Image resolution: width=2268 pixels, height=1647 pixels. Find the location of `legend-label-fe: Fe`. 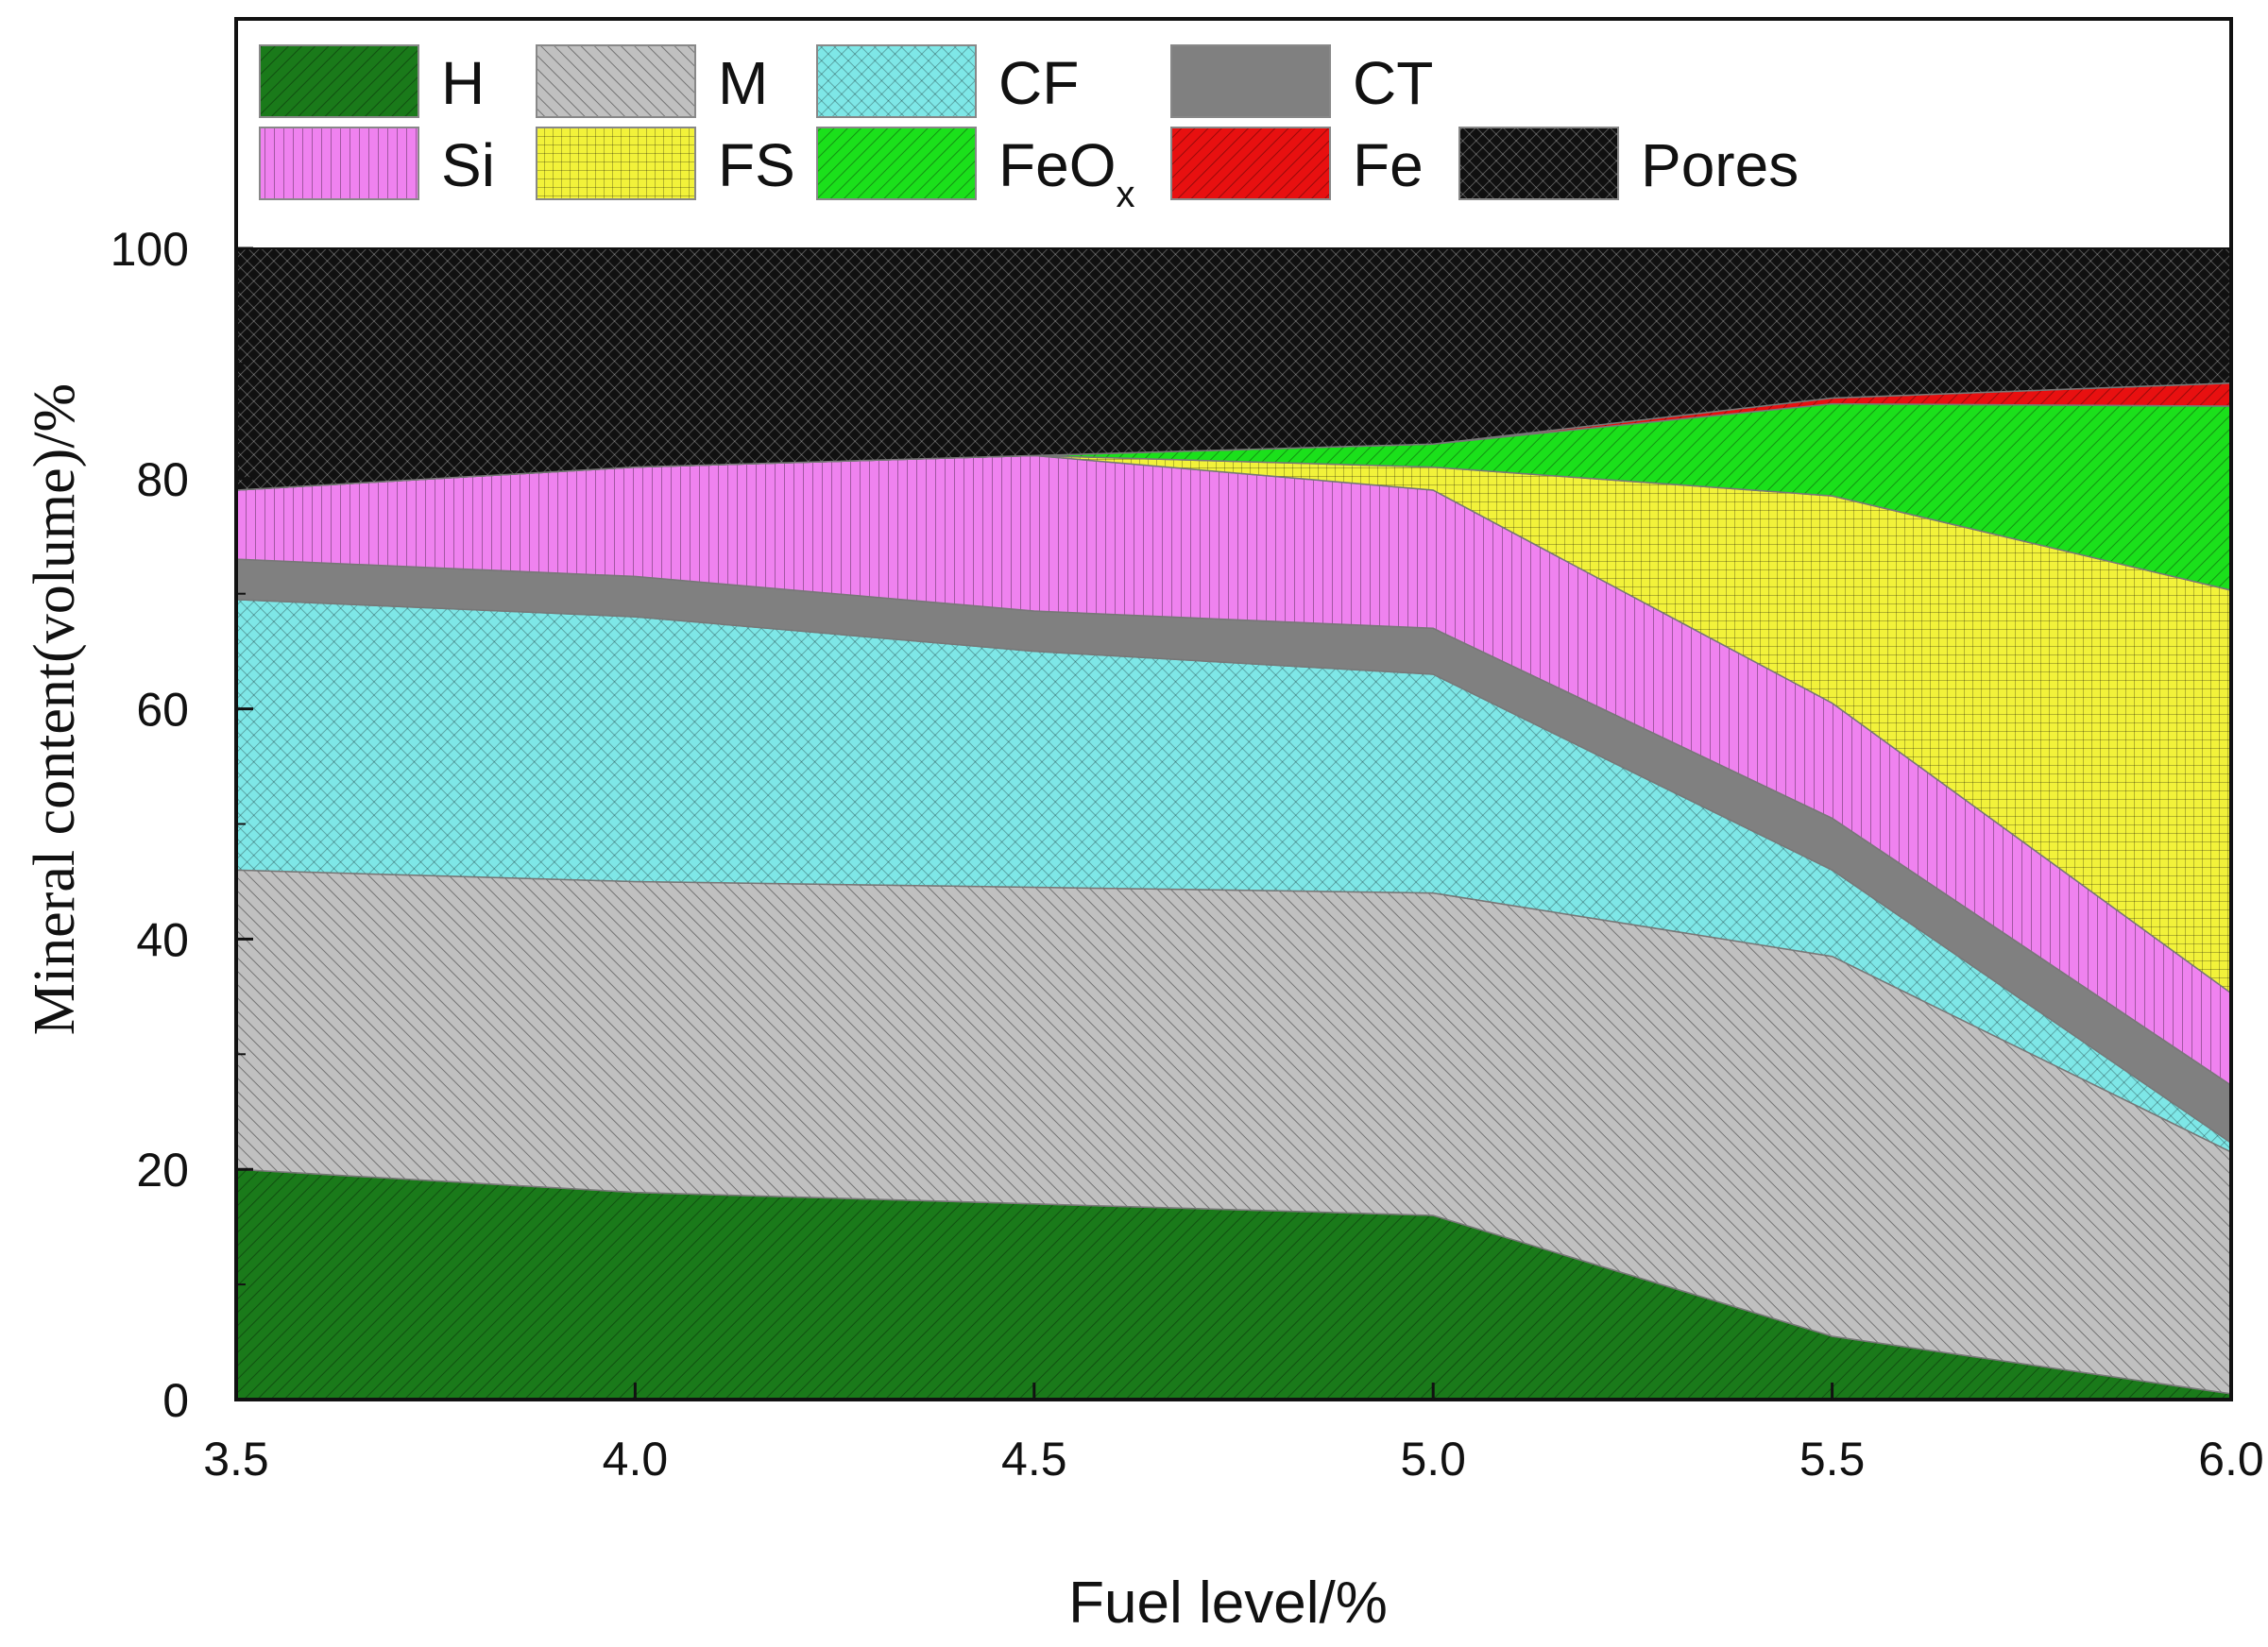

legend-label-fe: Fe is located at coordinates (1388, 165).